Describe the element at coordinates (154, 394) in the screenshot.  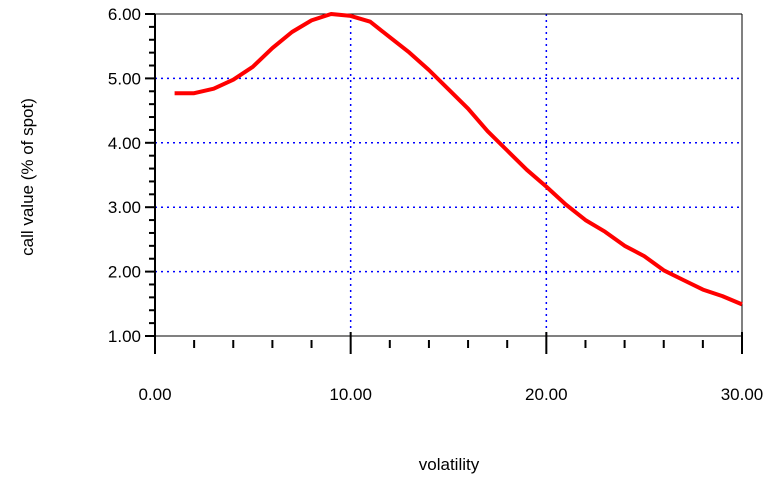
I see `x-tick-label: 0.00` at that location.